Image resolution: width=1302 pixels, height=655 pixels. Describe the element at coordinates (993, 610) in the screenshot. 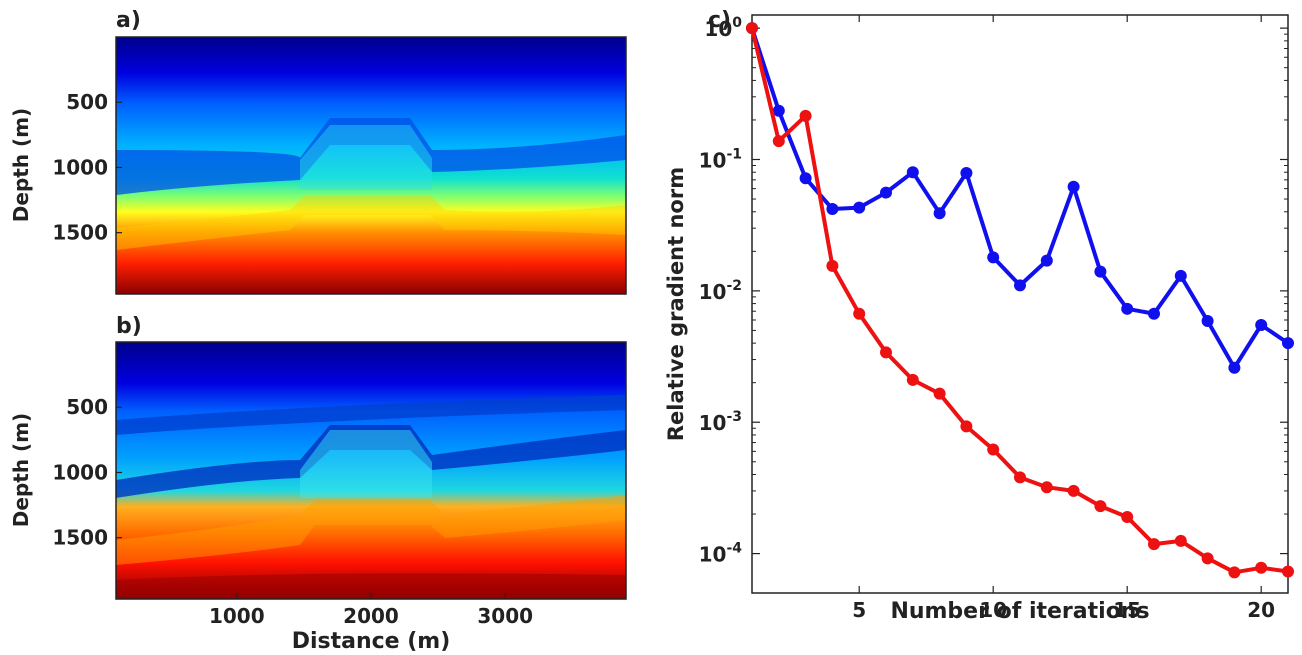

I see `x-tick-label: 10` at that location.